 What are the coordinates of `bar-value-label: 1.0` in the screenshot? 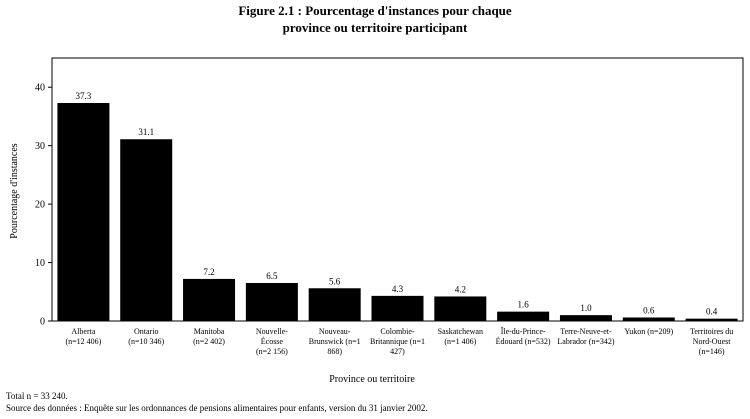 It's located at (586, 308).